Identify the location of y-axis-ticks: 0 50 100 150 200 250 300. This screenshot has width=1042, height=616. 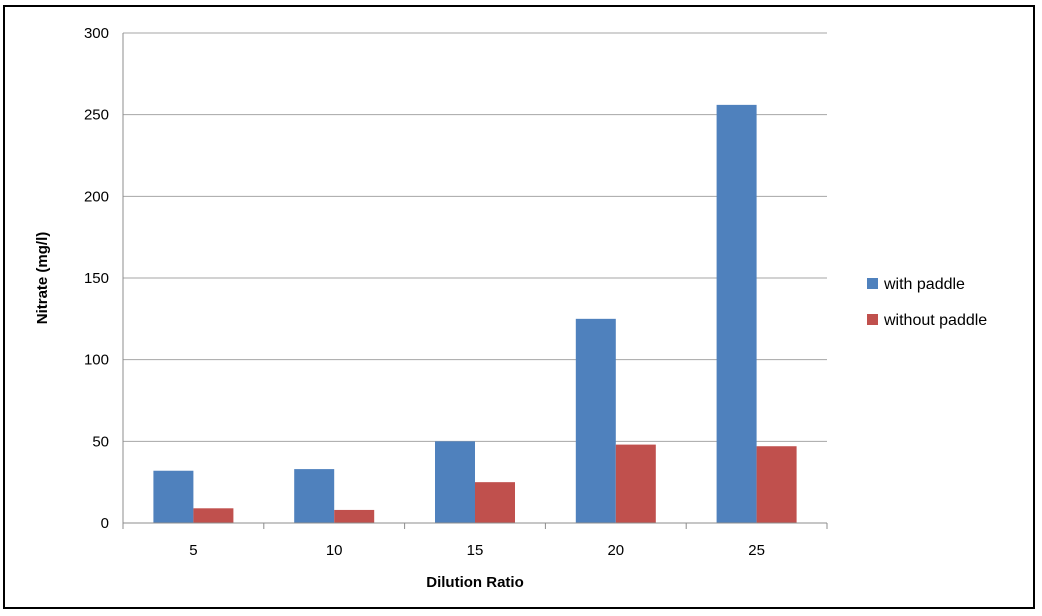
(96, 278).